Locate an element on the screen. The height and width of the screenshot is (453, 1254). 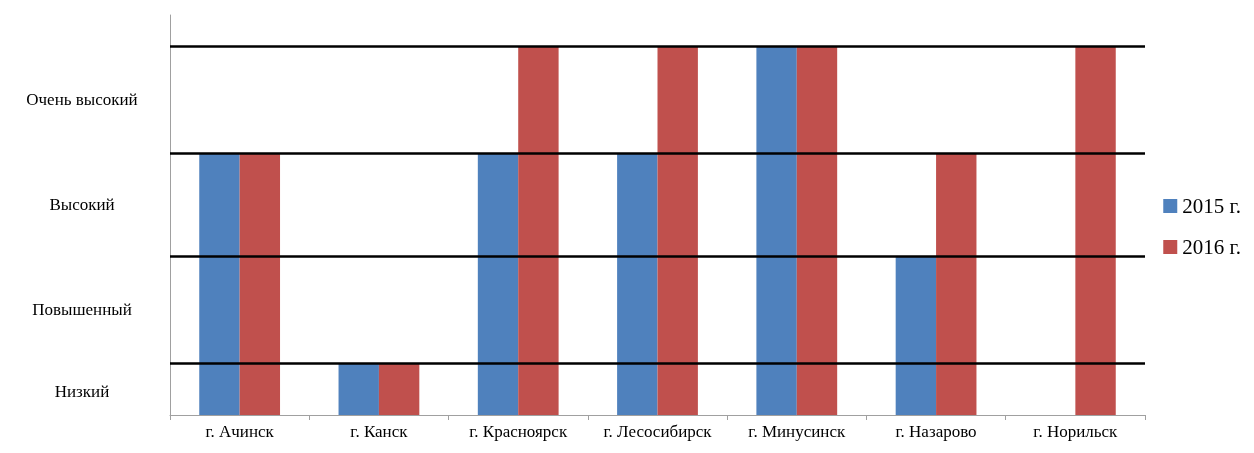
text: Низкий is located at coordinates (82, 392).